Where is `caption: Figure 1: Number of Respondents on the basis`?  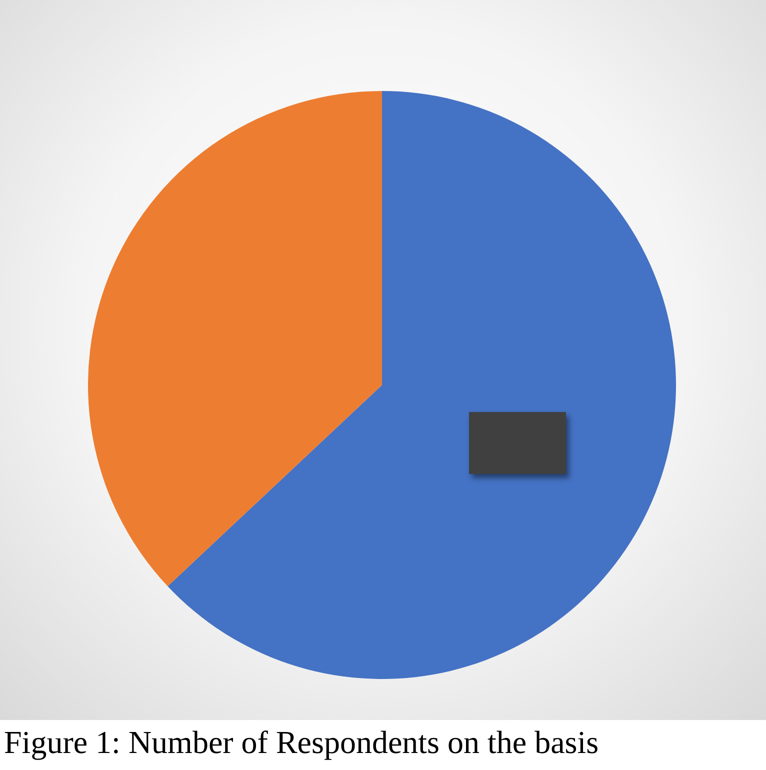 caption: Figure 1: Number of Respondents on the basis is located at coordinates (301, 742).